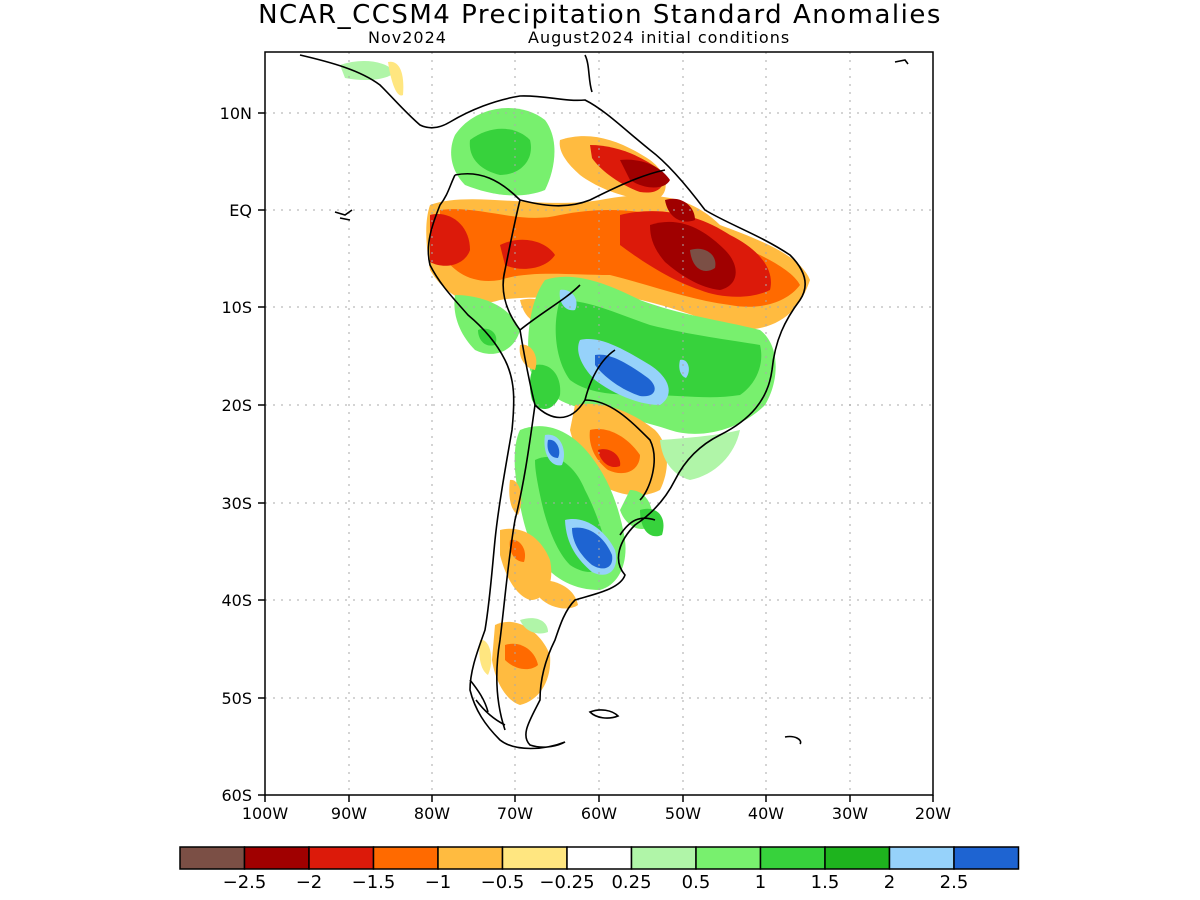 This screenshot has width=1200, height=900. Describe the element at coordinates (236, 795) in the screenshot. I see `lat-label: 60S` at that location.